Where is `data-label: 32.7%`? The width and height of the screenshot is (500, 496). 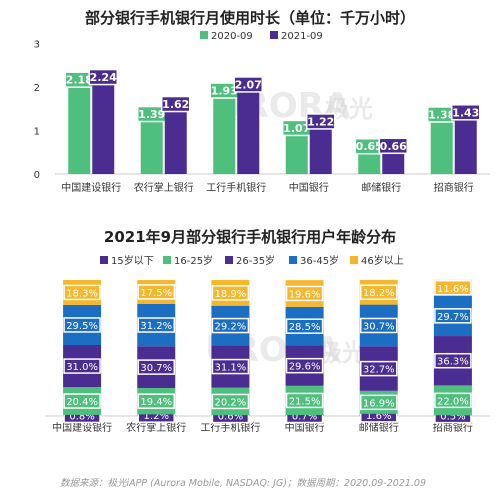
data-label: 32.7% is located at coordinates (379, 370).